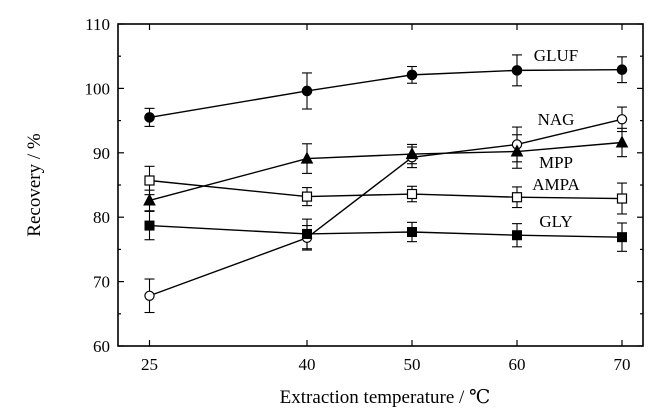 This screenshot has width=666, height=411. I want to click on series-labels: GLUF NAG MPP AMPA GLY, so click(556, 138).